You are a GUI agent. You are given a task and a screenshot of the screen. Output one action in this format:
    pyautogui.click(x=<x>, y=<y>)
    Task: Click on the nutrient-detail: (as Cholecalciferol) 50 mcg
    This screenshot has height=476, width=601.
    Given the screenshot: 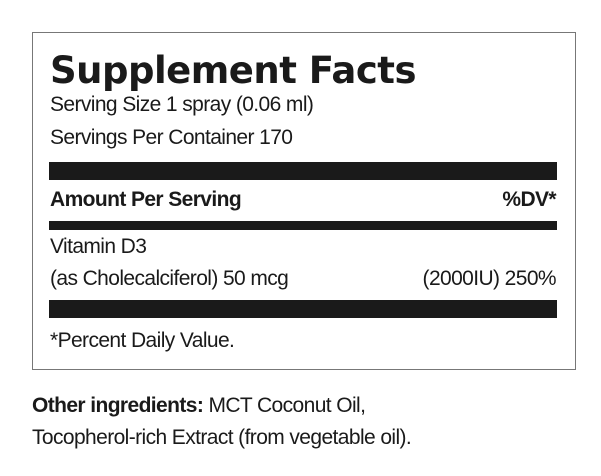 What is the action you would take?
    pyautogui.click(x=169, y=278)
    